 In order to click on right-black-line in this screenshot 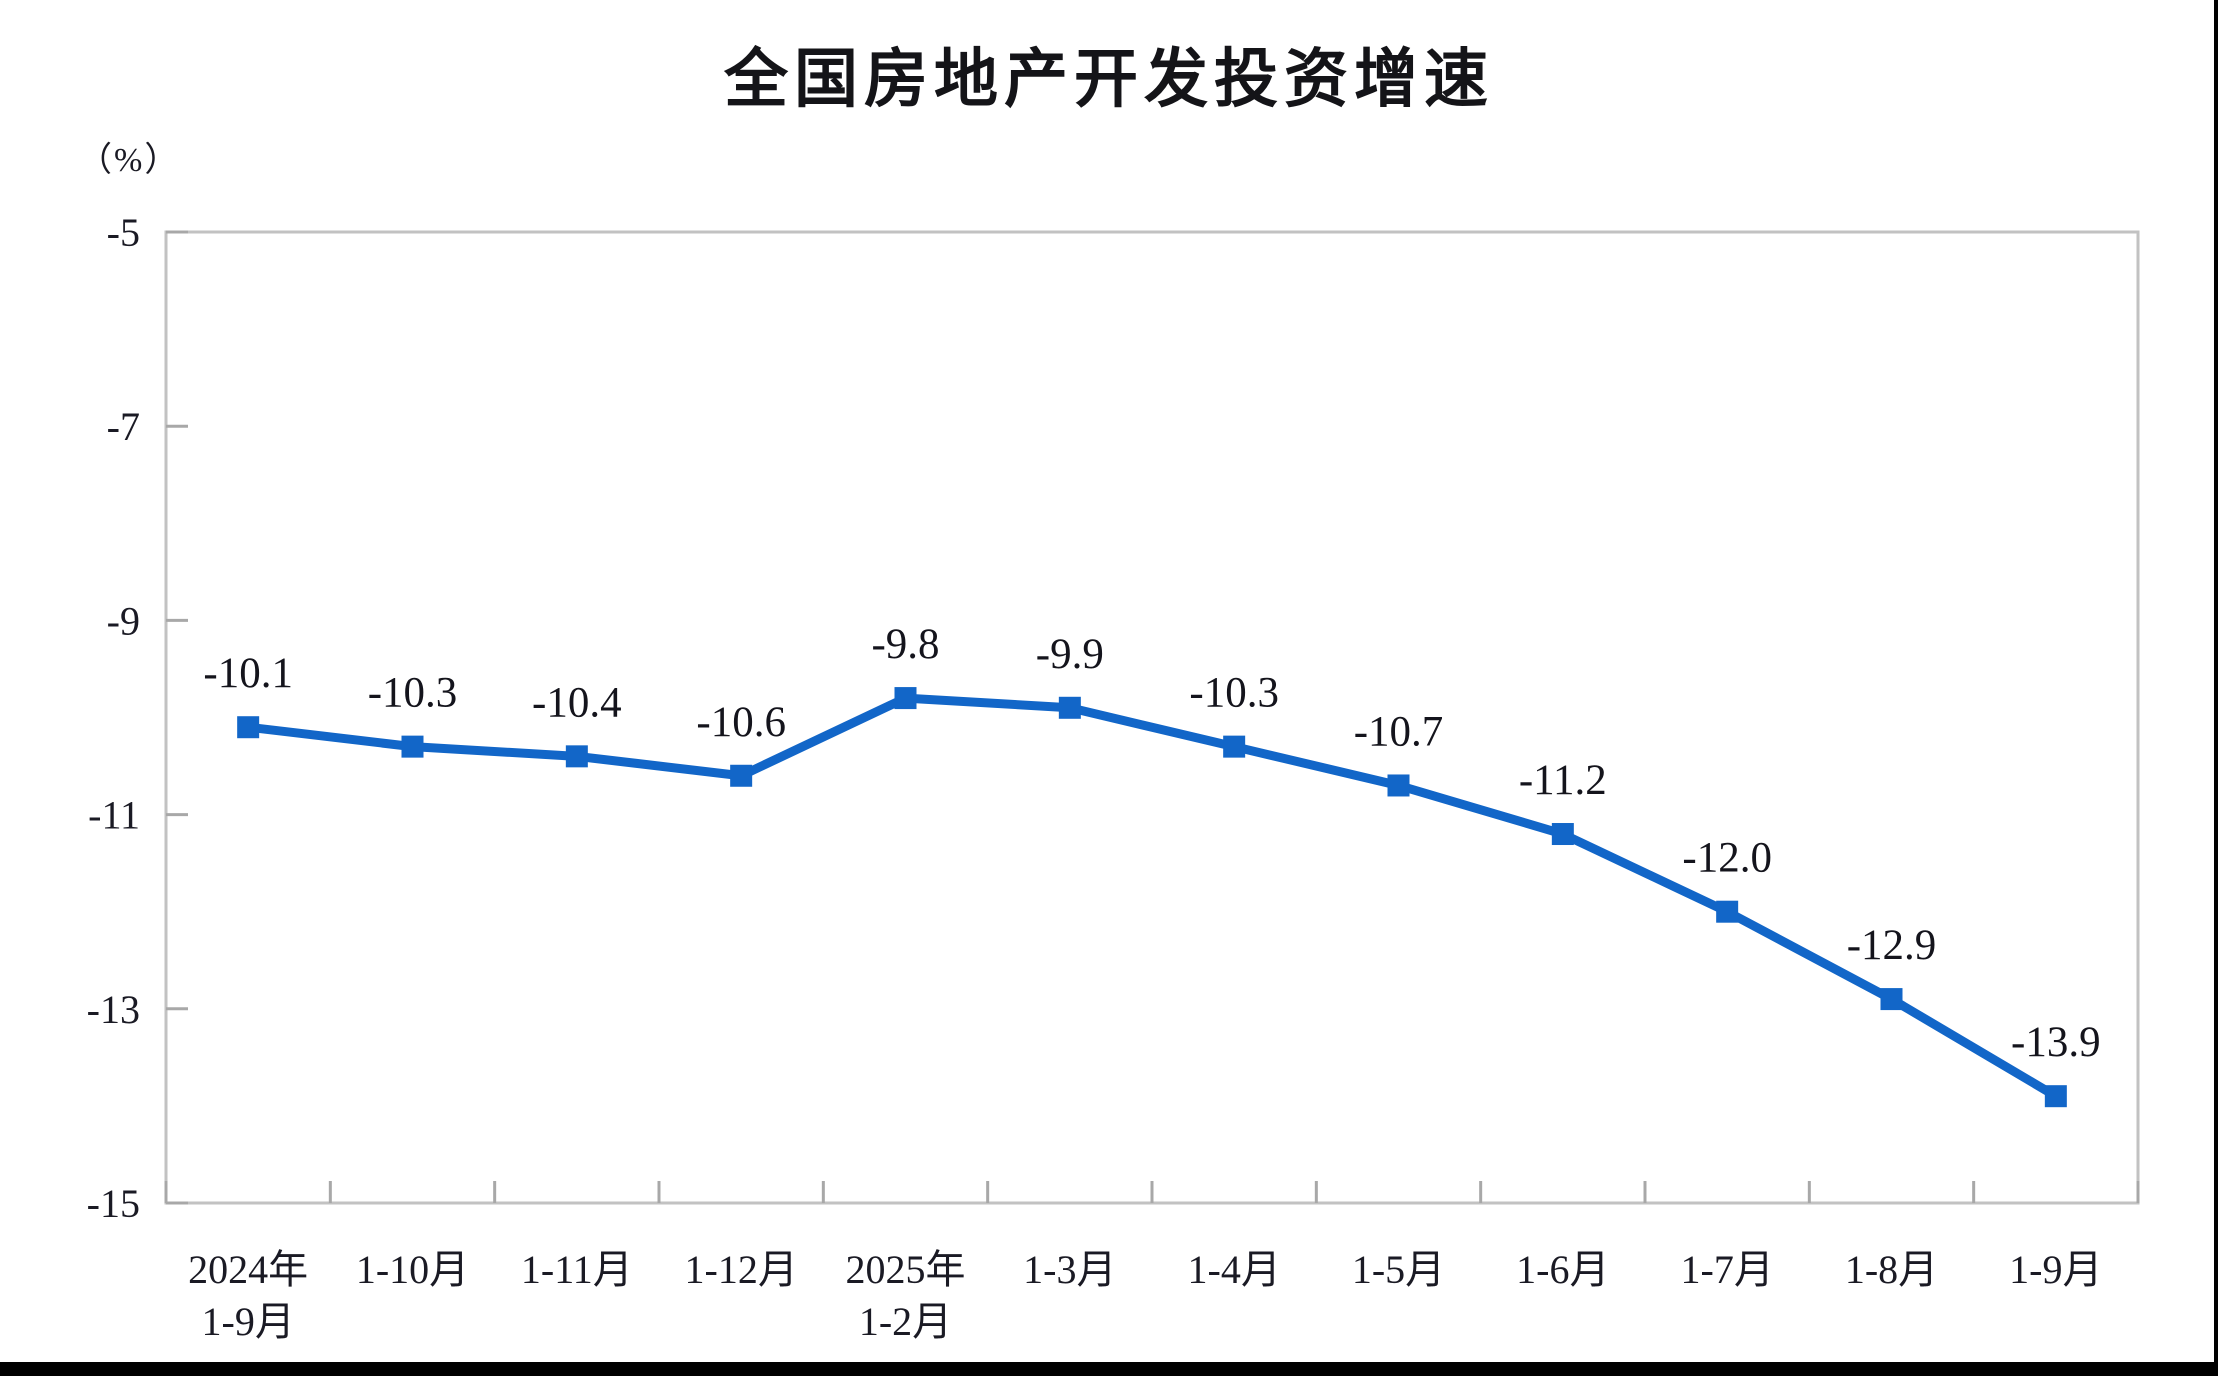, I will do `click(2216, 688)`.